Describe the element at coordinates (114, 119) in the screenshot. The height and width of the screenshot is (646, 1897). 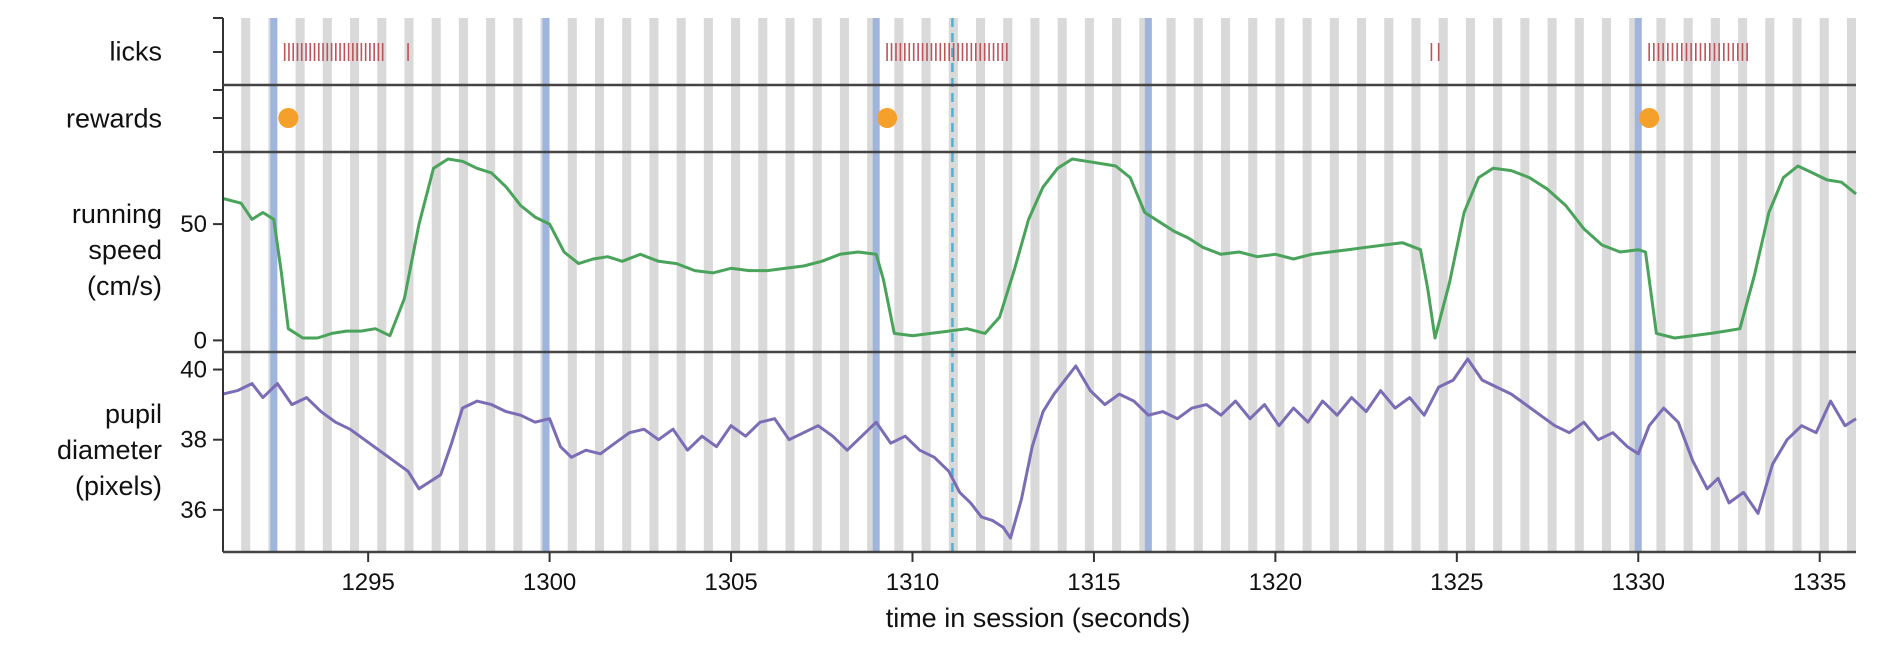
I see `panel-label-rewards: rewards` at that location.